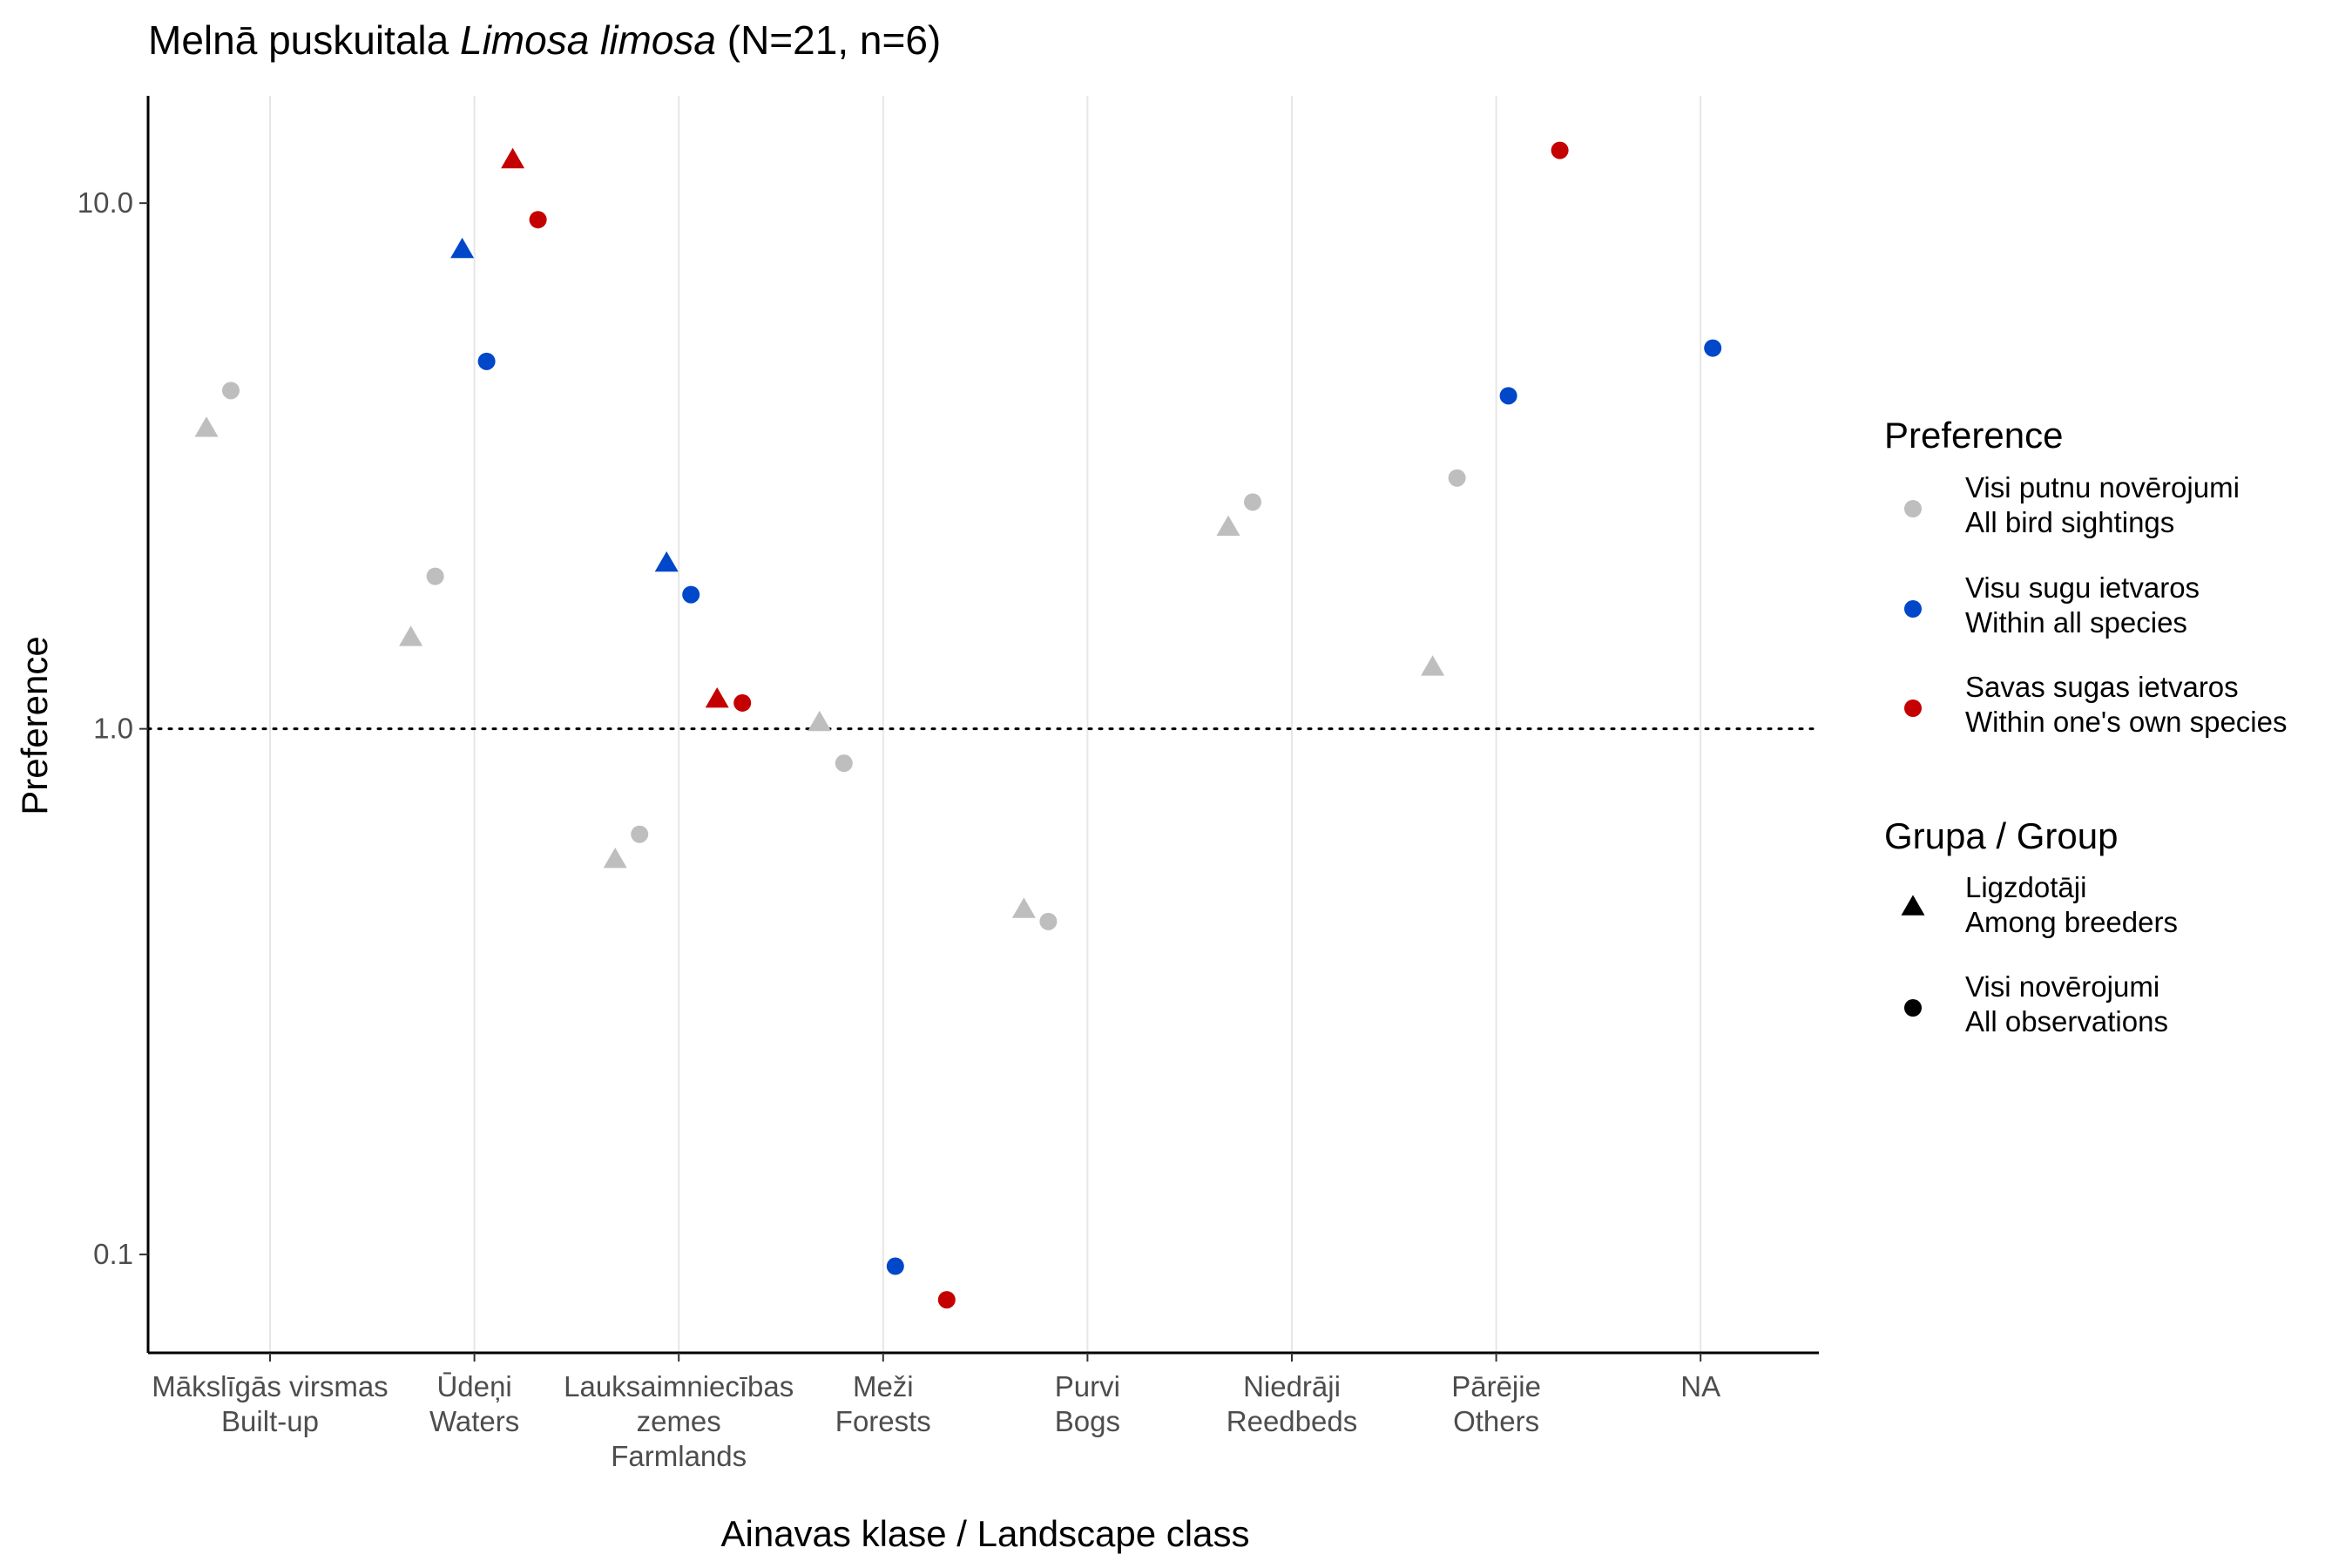 The height and width of the screenshot is (1568, 2352). I want to click on legend-label-line1: Ligzdotāji, so click(2025, 887).